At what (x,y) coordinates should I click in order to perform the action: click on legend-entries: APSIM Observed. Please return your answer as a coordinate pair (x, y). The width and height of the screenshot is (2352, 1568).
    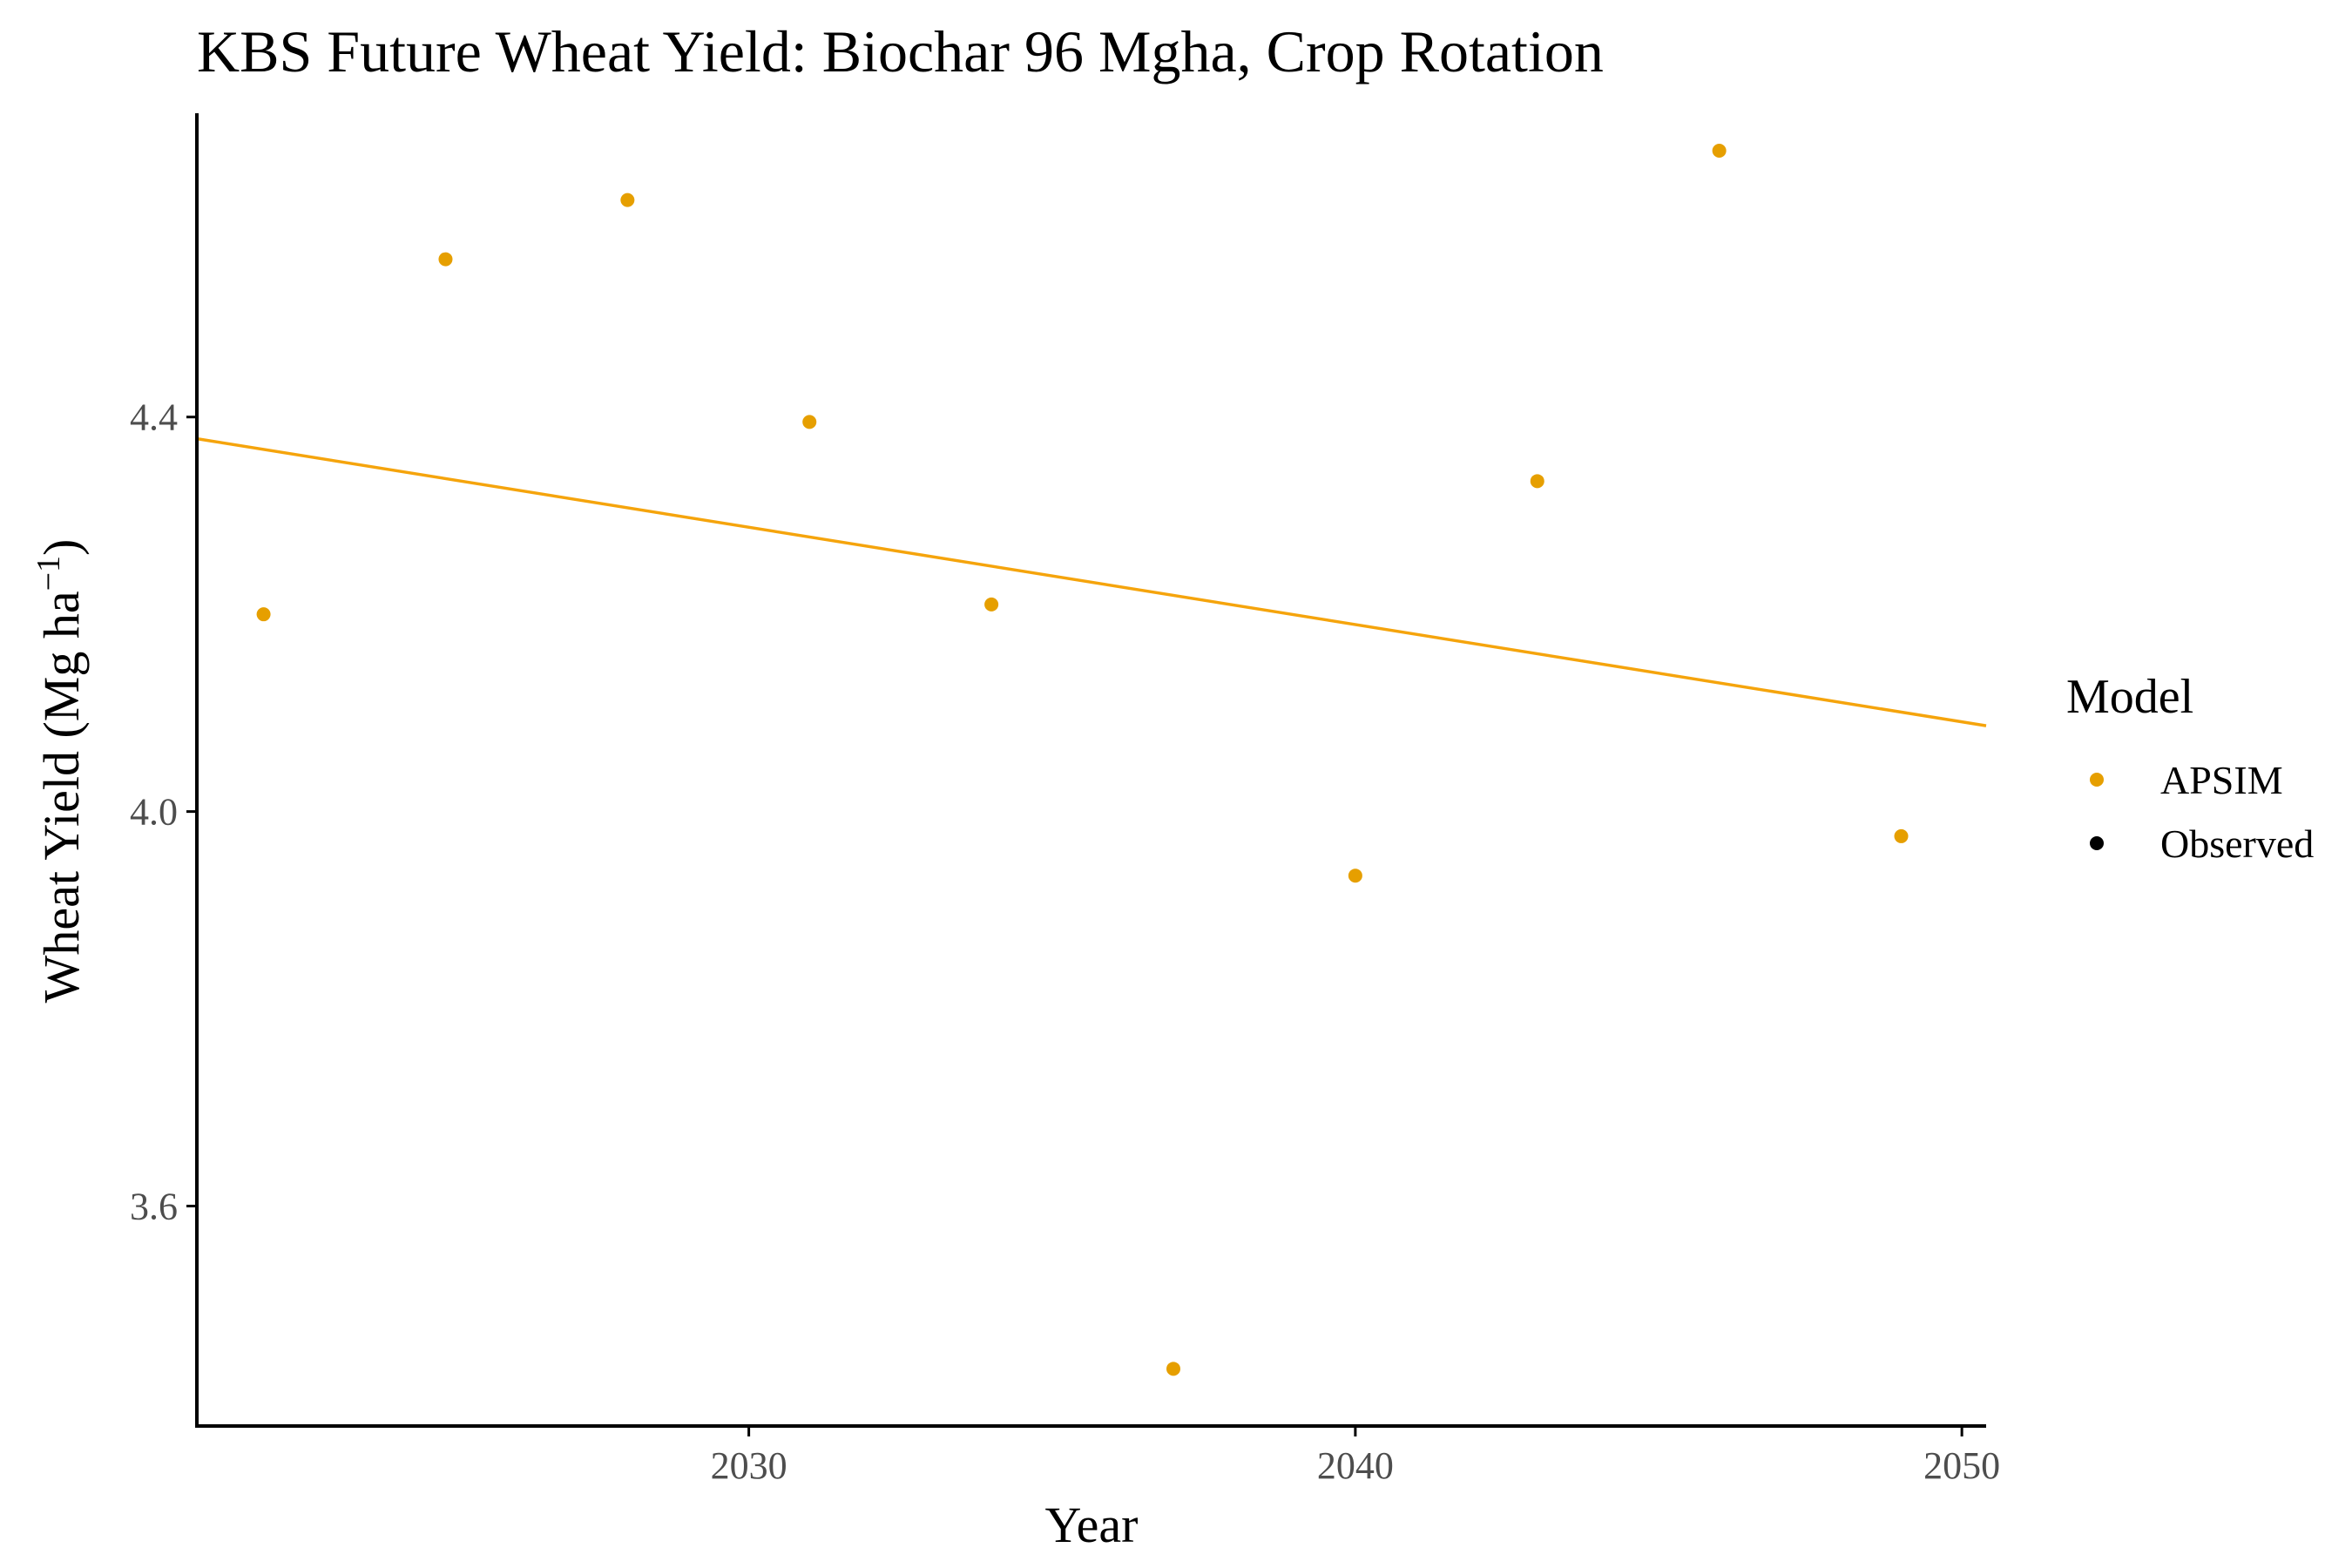
    Looking at the image, I should click on (2202, 812).